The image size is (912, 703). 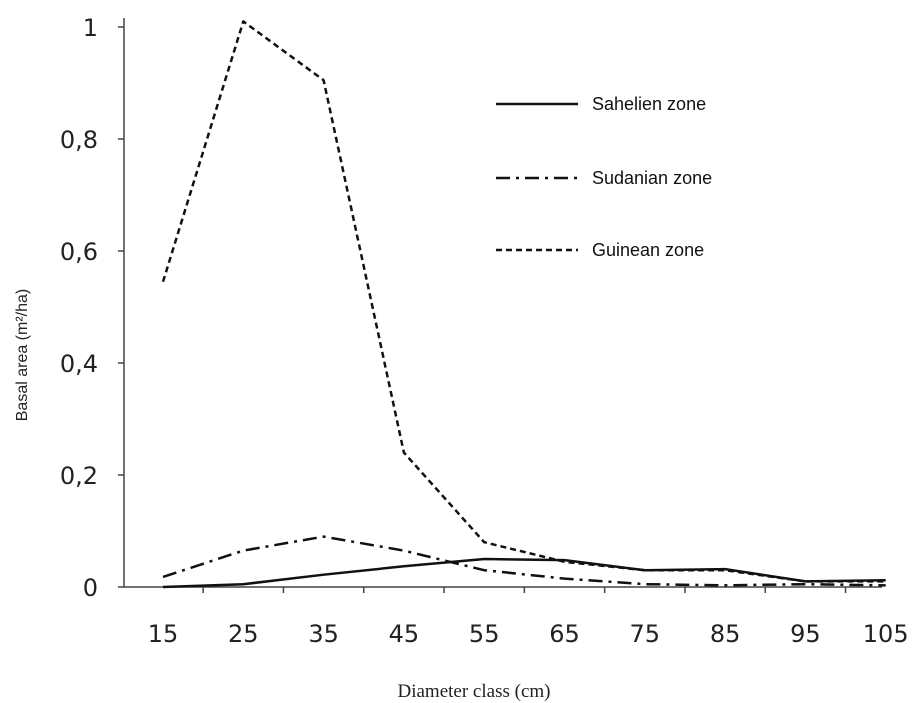 I want to click on x-ticks: 15 25 35 45 55 65 75 85 95 105, so click(x=528, y=617).